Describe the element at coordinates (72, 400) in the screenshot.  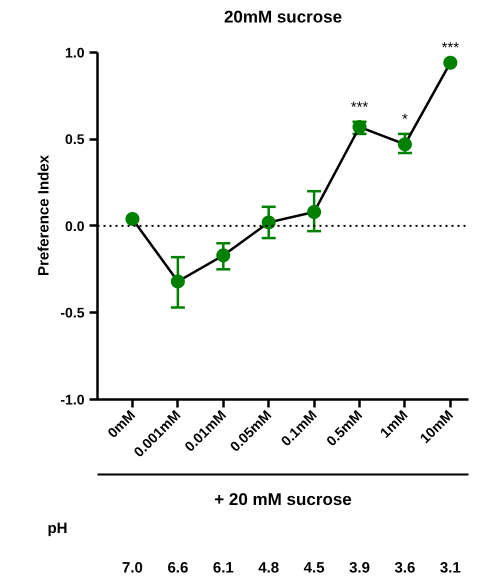
I see `y-tick-label: -1.0` at that location.